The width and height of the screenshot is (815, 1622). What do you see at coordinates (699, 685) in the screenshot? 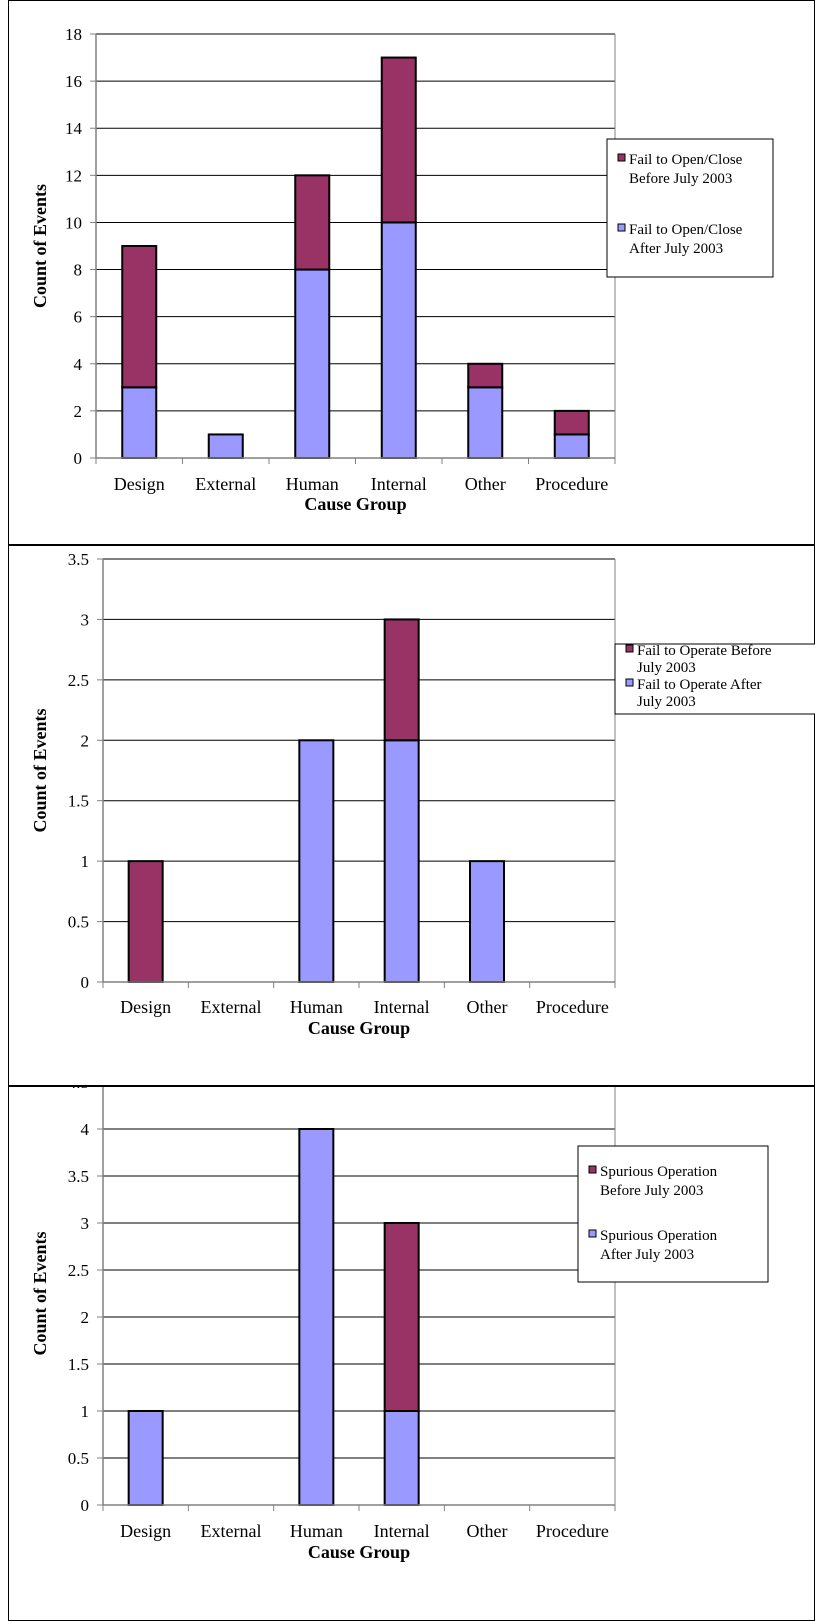
I see `legend-label: Fail to Operate After` at bounding box center [699, 685].